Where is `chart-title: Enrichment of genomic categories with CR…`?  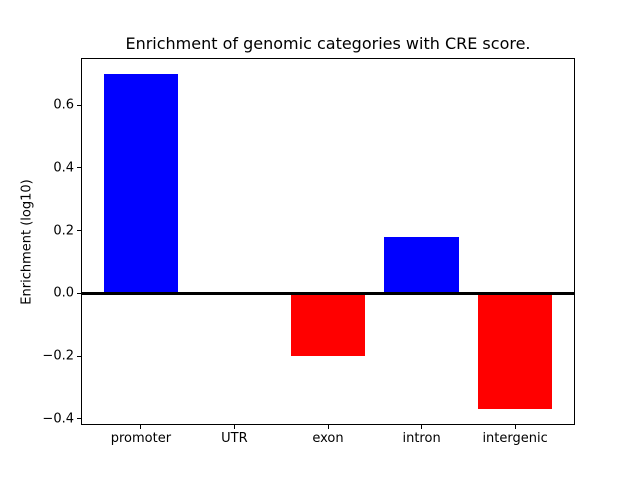 chart-title: Enrichment of genomic categories with CR… is located at coordinates (328, 43).